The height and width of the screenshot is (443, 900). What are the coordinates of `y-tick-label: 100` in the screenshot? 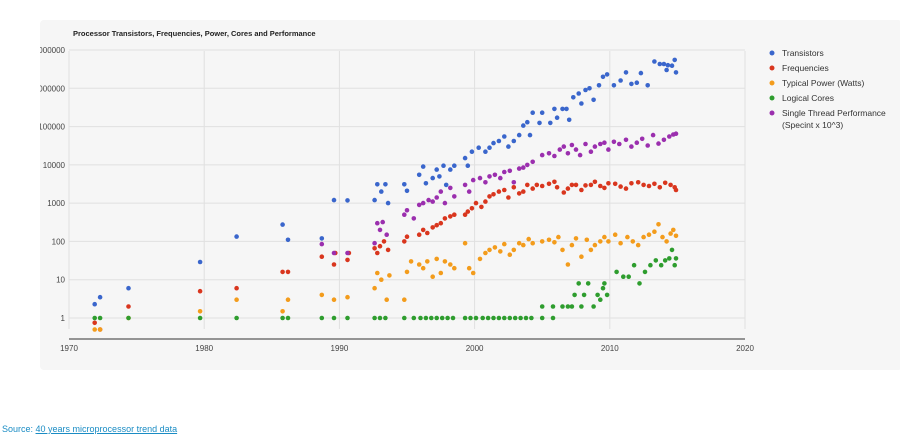 It's located at (59, 241).